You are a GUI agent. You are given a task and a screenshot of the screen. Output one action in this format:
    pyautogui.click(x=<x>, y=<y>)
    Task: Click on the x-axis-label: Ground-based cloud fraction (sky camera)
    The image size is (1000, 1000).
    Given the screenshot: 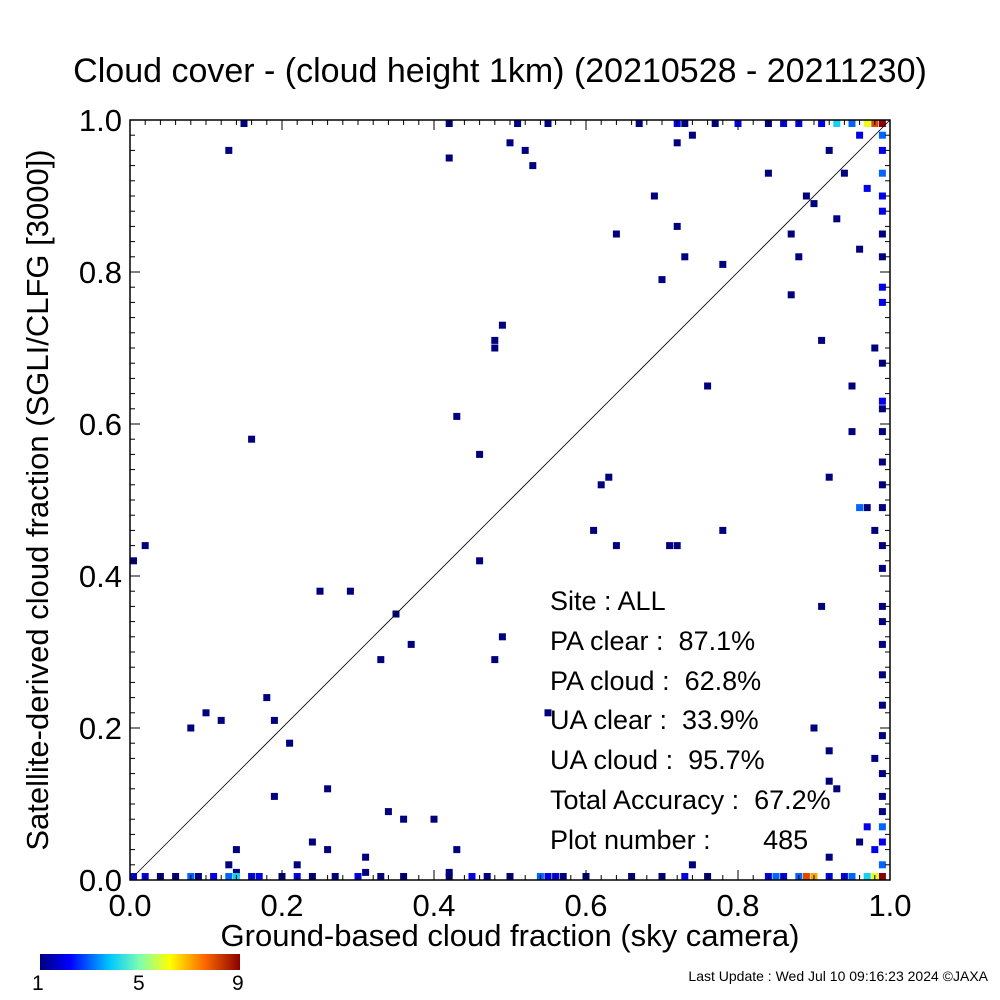 What is the action you would take?
    pyautogui.click(x=510, y=935)
    